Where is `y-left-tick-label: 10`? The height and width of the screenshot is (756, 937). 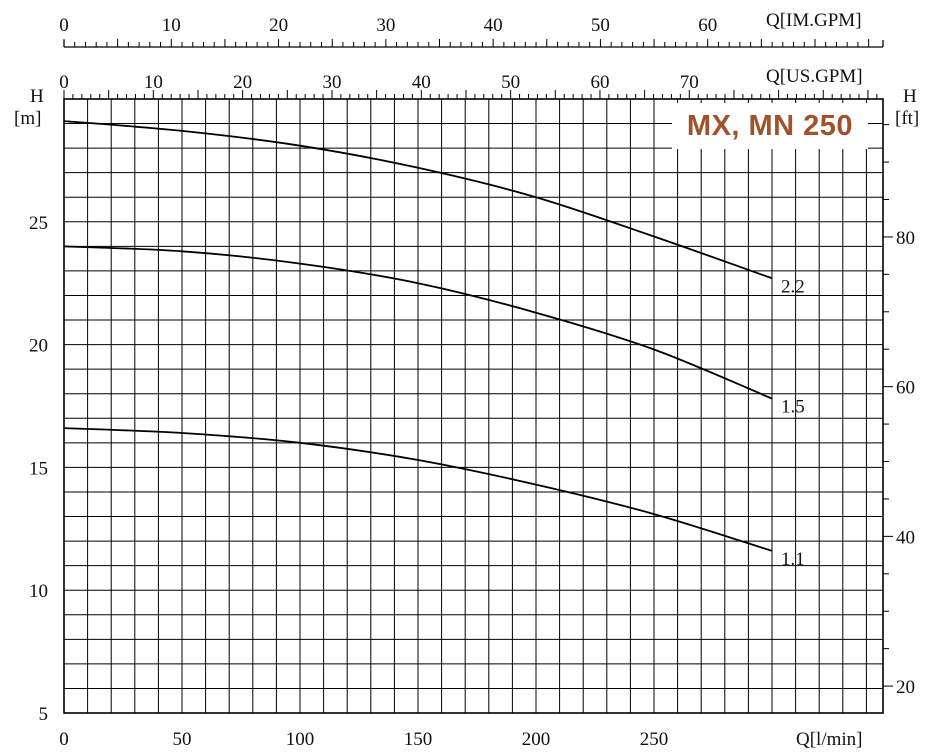
y-left-tick-label: 10 is located at coordinates (38, 591).